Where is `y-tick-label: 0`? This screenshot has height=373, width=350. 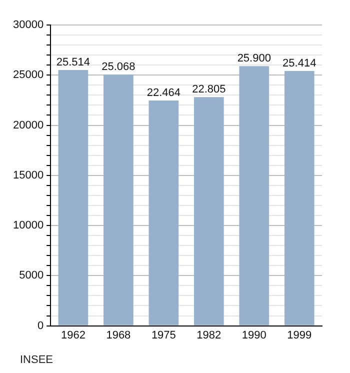
y-tick-label: 0 is located at coordinates (40, 326).